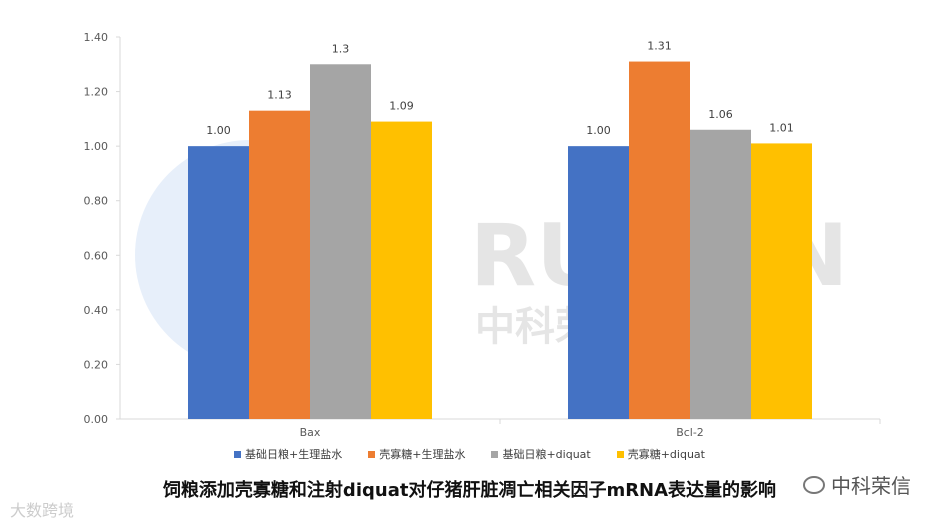 The width and height of the screenshot is (939, 524). I want to click on legend-label: 基础日粮+生理盐水, so click(294, 454).